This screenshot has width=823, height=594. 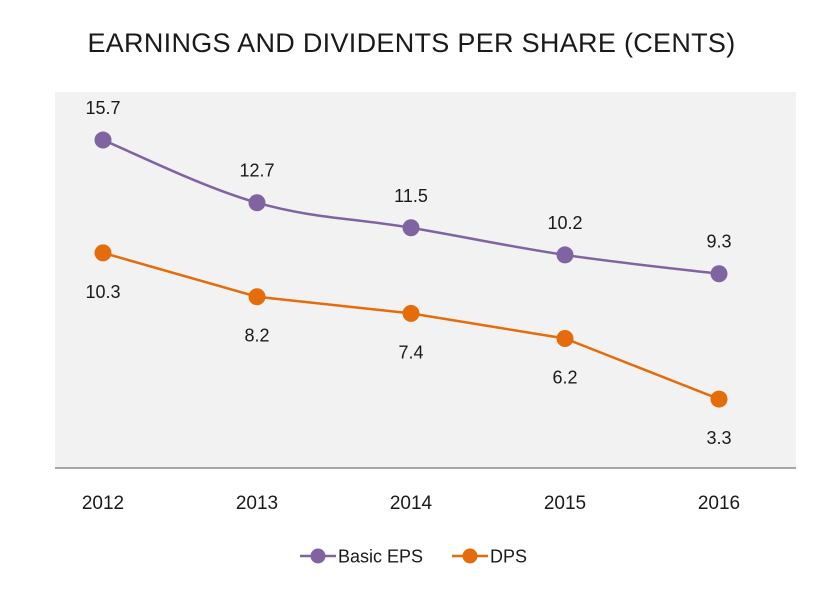 I want to click on data-label-dps-2012: 10.3, so click(x=102, y=292).